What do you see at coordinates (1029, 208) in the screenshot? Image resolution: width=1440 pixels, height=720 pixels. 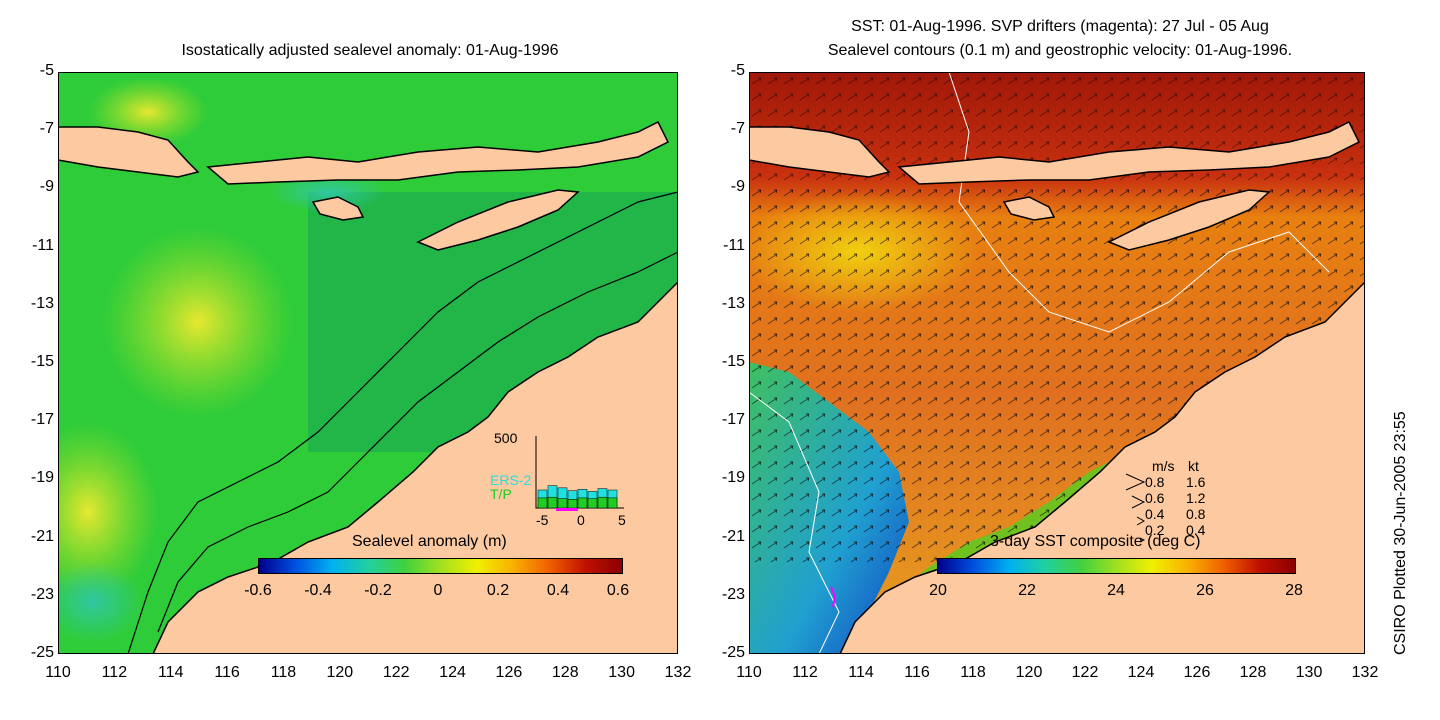 I see `sumba-land-r` at bounding box center [1029, 208].